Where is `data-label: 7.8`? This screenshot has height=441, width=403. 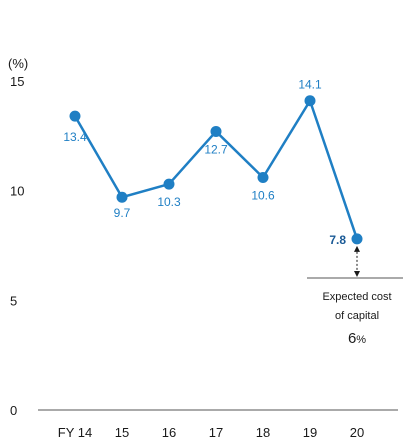 data-label: 7.8 is located at coordinates (337, 240).